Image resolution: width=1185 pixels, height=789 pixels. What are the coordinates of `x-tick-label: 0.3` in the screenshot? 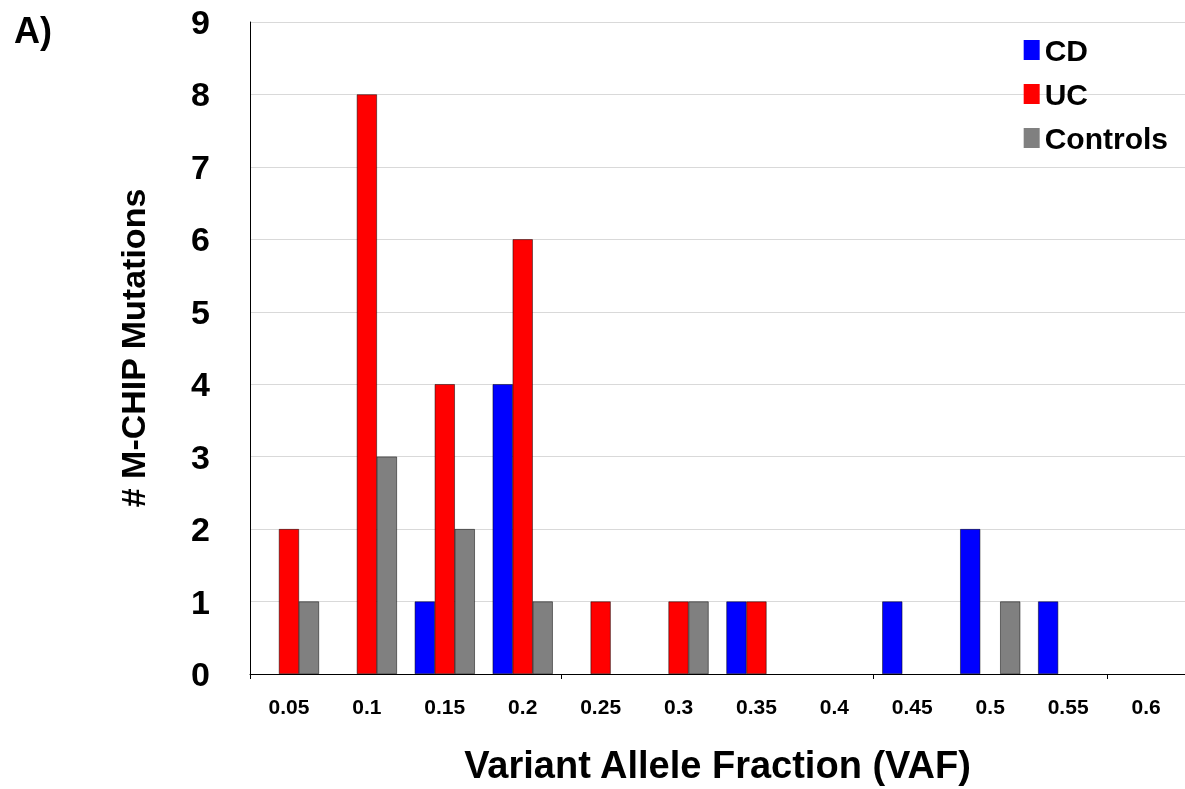 It's located at (678, 706).